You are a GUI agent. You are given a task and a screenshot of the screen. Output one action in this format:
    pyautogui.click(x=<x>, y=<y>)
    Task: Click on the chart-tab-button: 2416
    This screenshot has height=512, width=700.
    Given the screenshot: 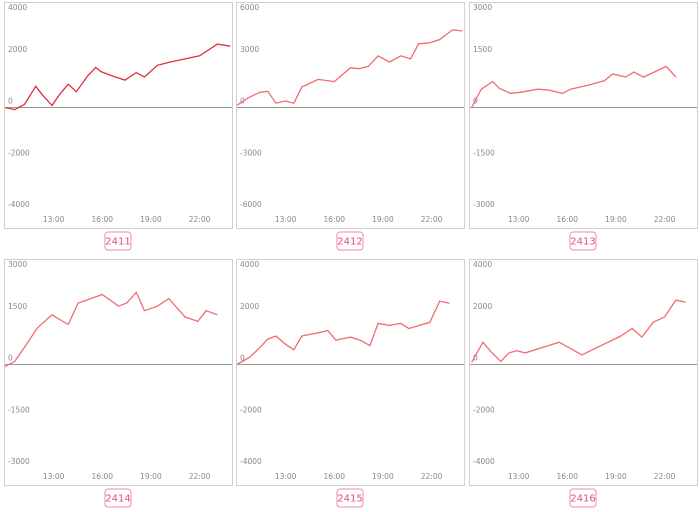 What is the action you would take?
    pyautogui.click(x=583, y=498)
    